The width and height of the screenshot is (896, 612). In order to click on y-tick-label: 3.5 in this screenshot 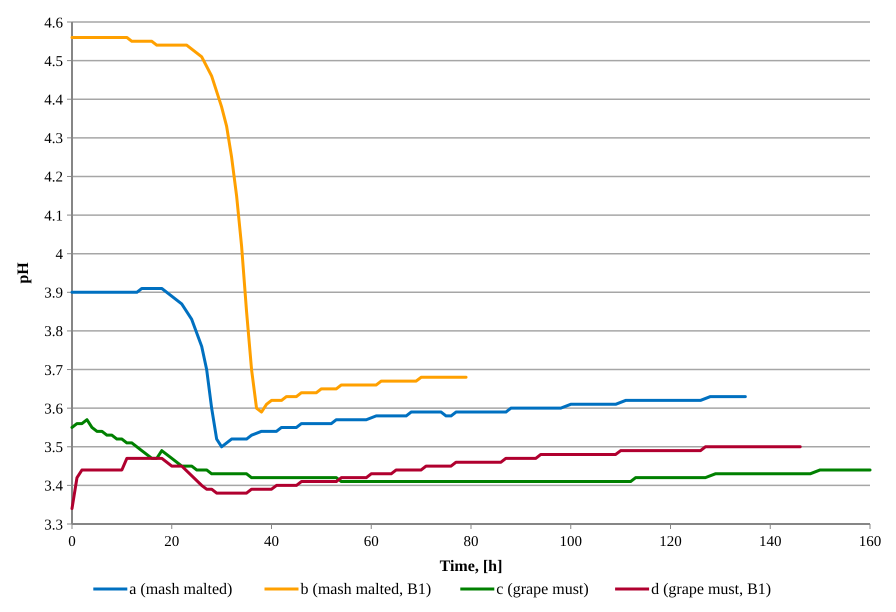, I will do `click(53, 448)`.